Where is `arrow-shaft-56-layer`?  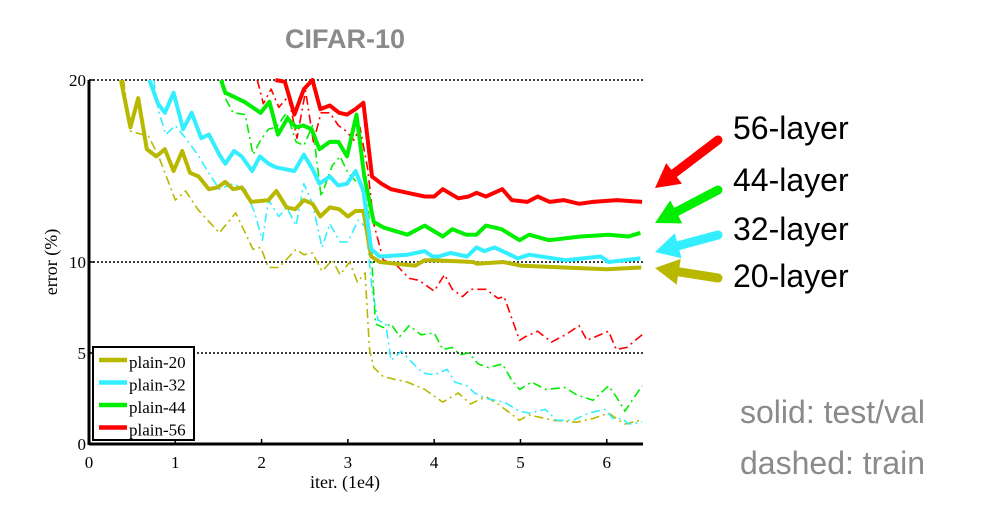 arrow-shaft-56-layer is located at coordinates (696, 156).